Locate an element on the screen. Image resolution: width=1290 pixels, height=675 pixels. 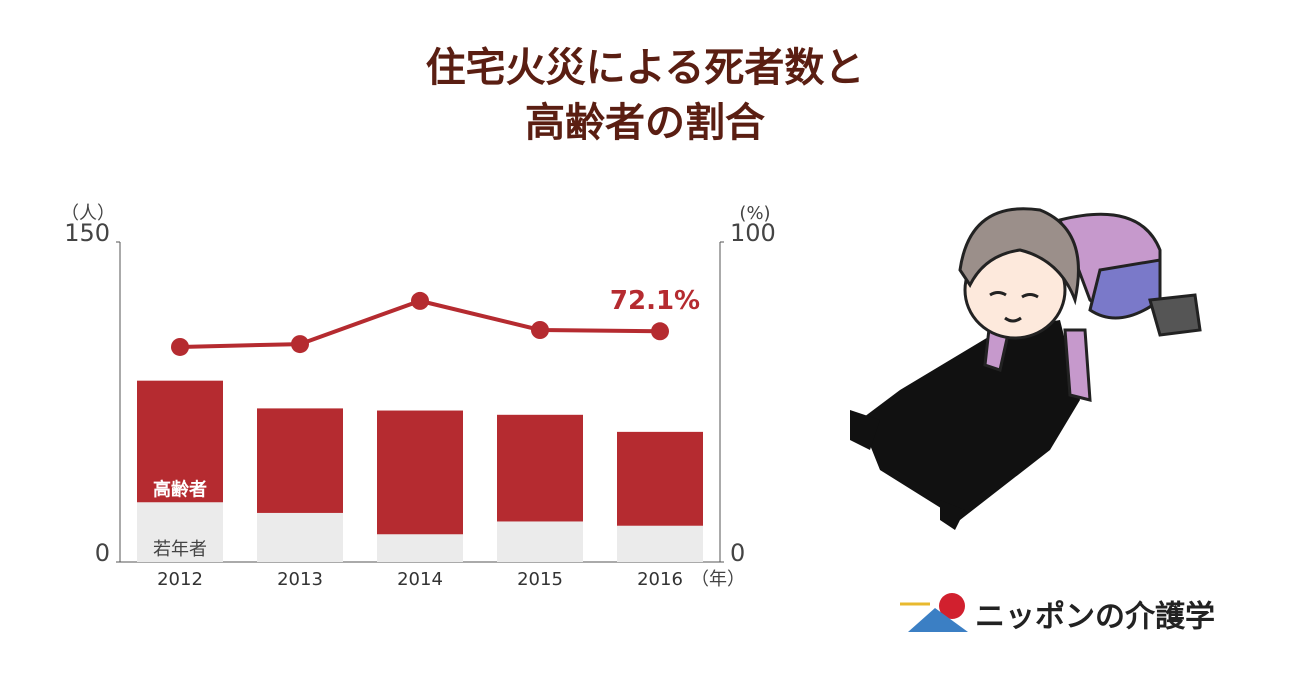
y-tick-label: 150 is located at coordinates (87, 233).